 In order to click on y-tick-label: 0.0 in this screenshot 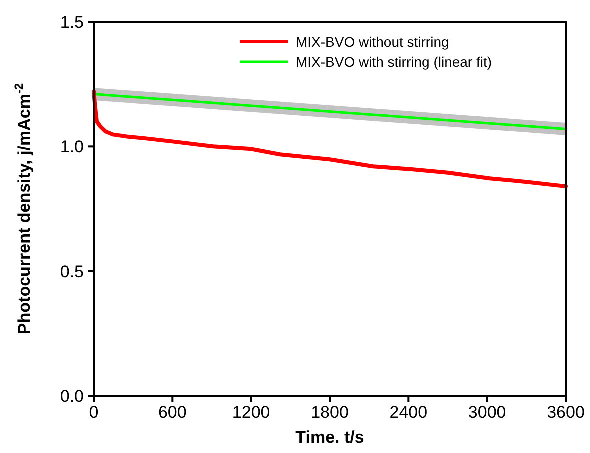, I will do `click(72, 396)`.